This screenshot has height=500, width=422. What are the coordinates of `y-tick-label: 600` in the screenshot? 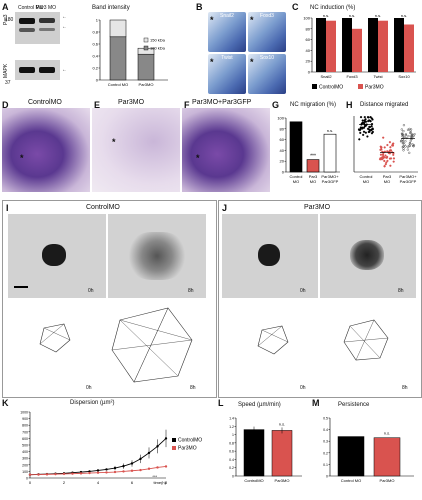 It's located at (25, 439).